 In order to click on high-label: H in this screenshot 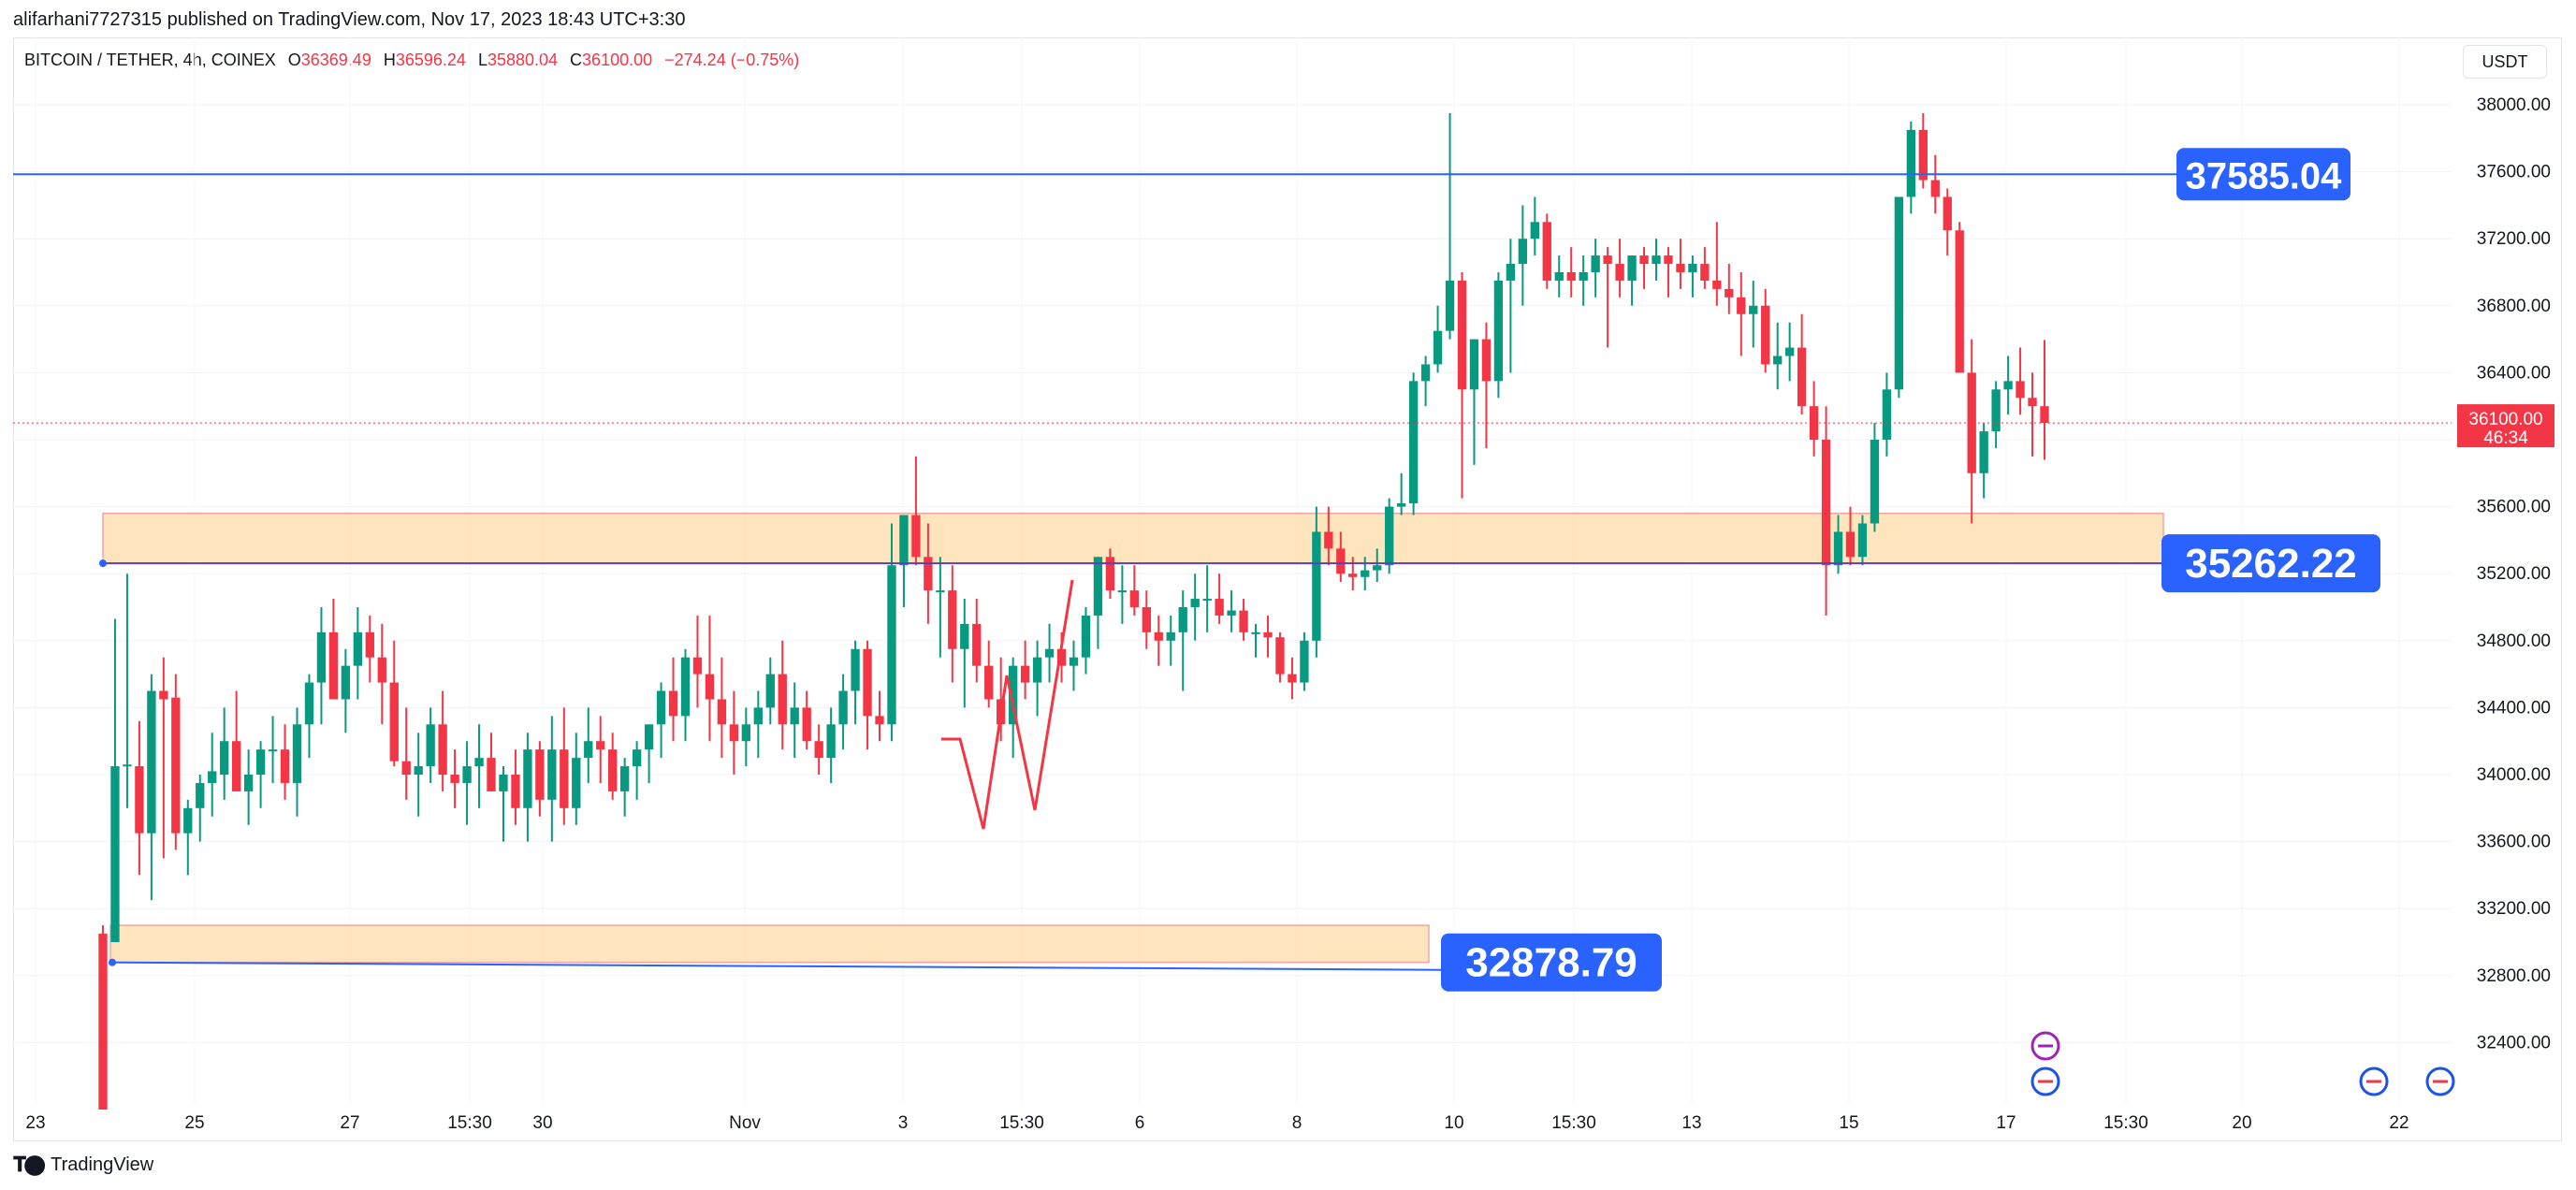, I will do `click(389, 60)`.